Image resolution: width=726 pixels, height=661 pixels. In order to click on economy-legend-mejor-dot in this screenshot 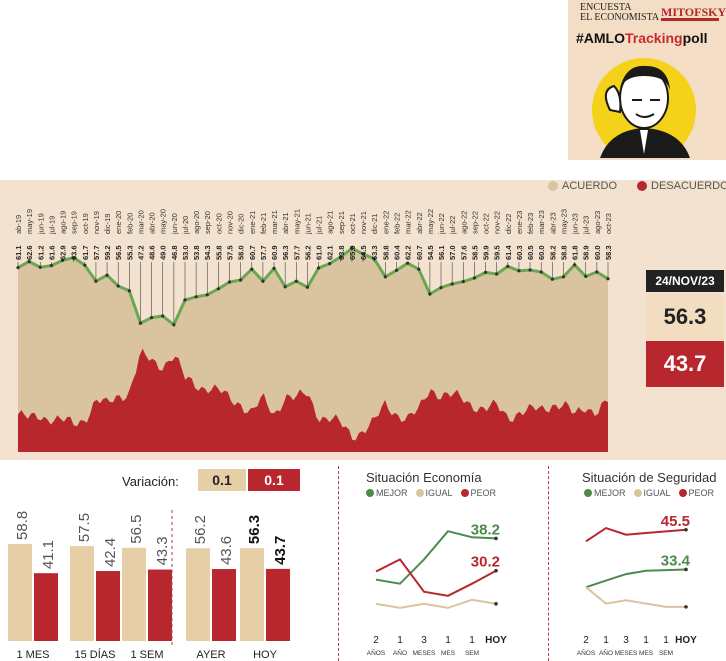, I will do `click(370, 493)`.